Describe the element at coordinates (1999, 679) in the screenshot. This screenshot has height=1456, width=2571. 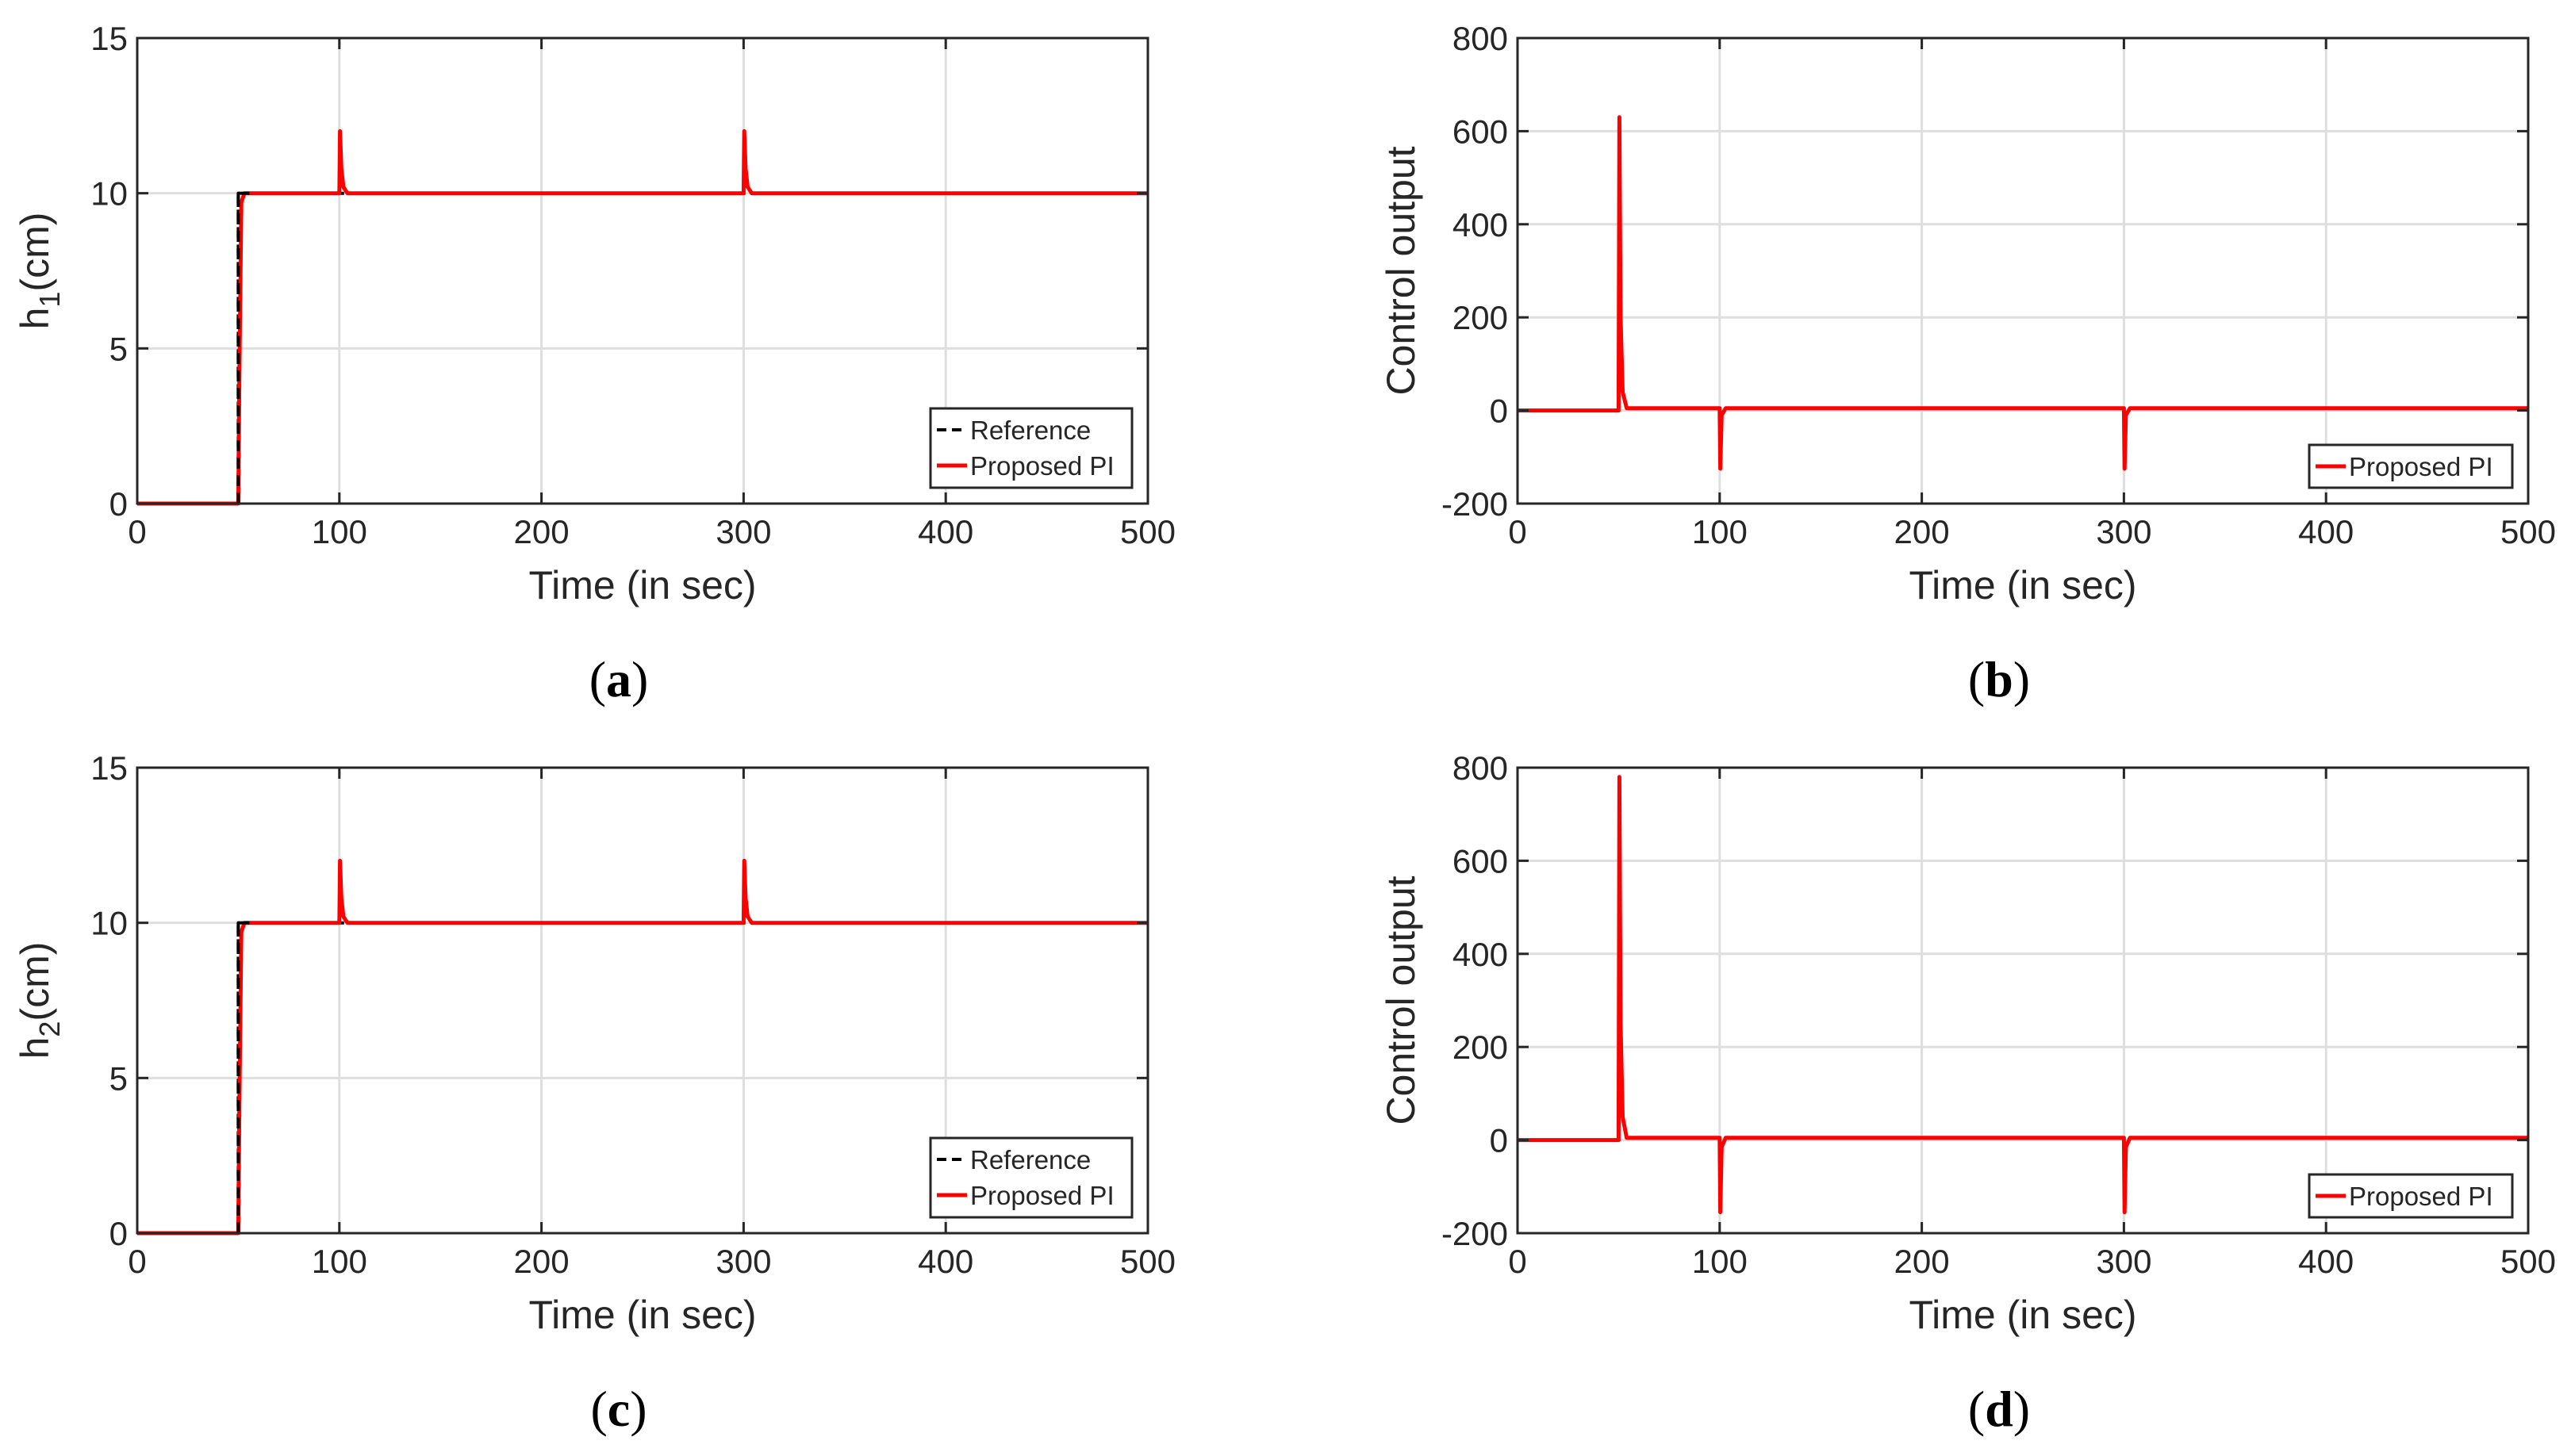
I see `panel-label: (b)` at that location.